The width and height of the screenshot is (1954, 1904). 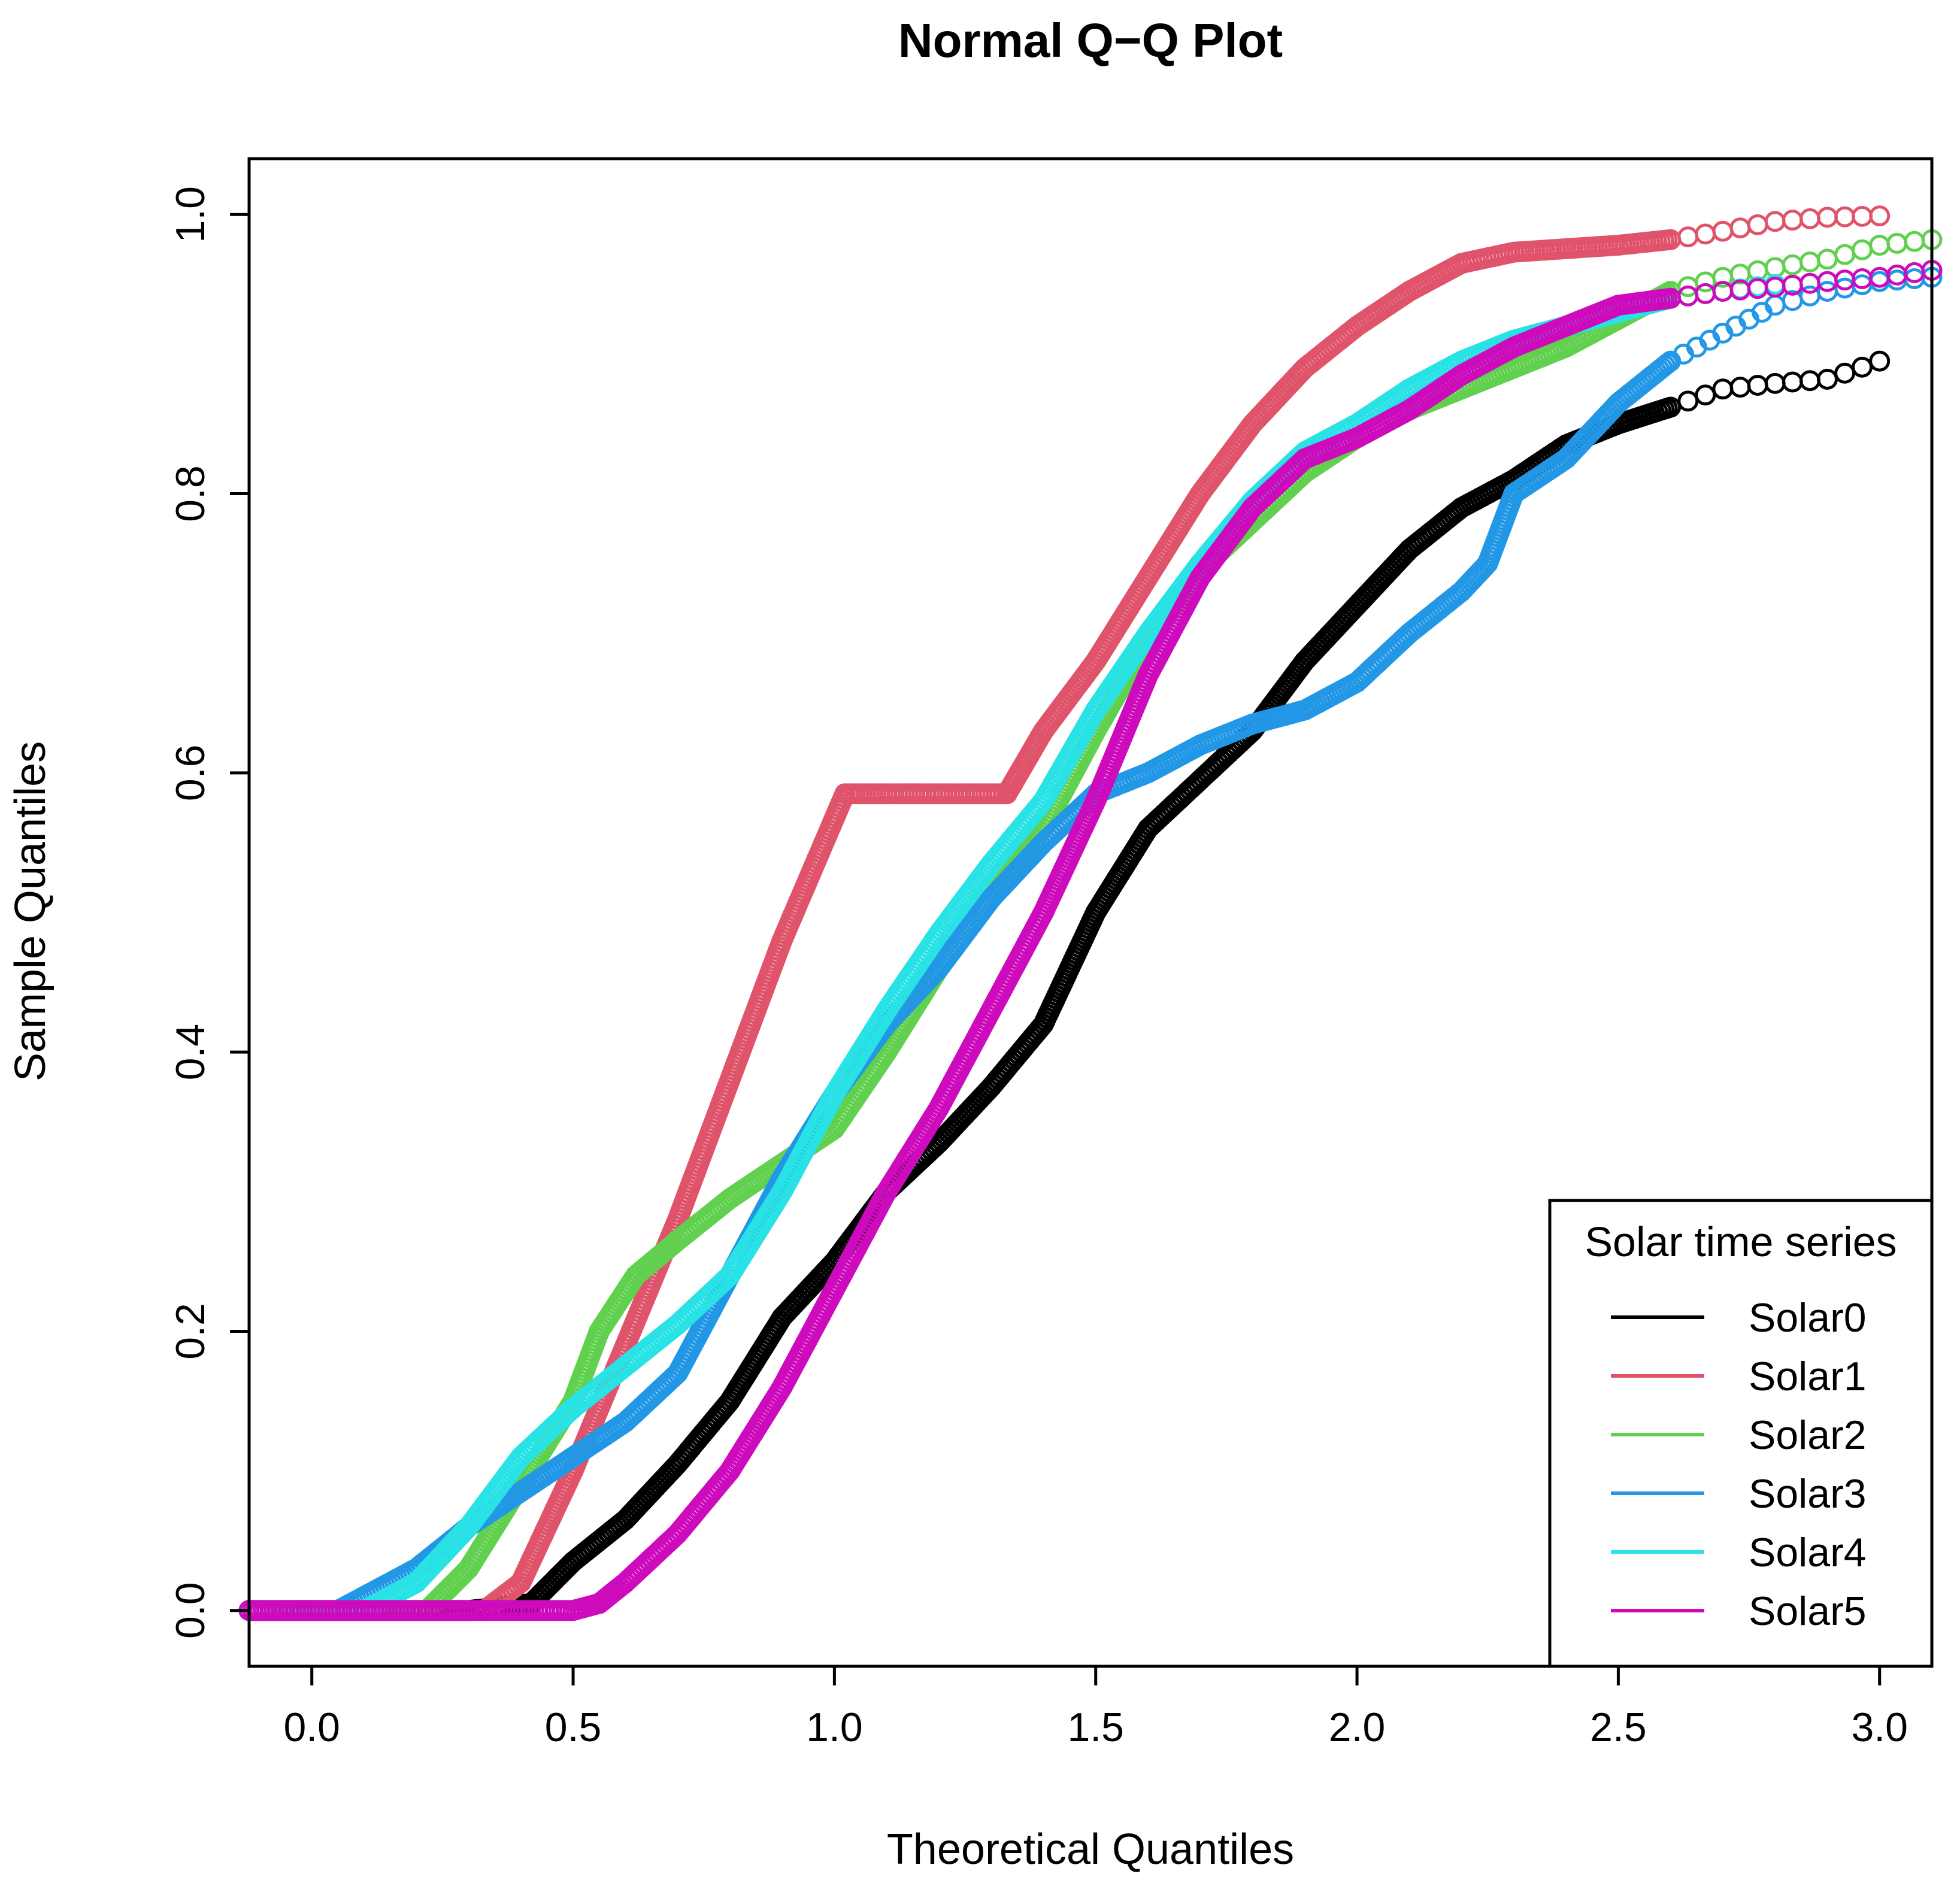 What do you see at coordinates (1095, 1727) in the screenshot?
I see `x-tick-label: 1.5` at bounding box center [1095, 1727].